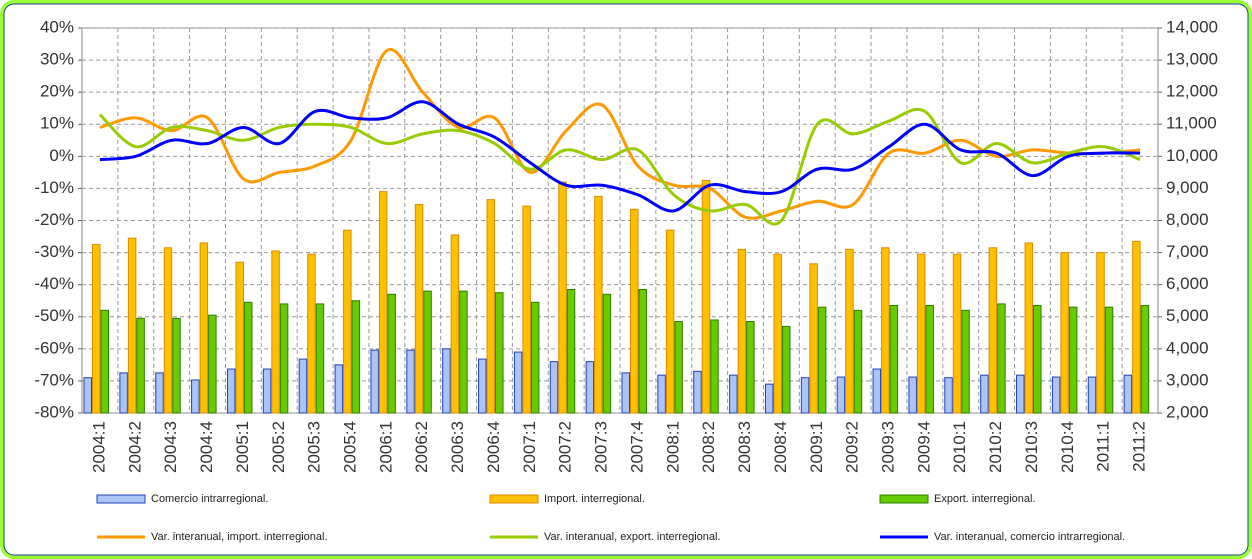  I want to click on y2-tick-label: 6,000, so click(1187, 283).